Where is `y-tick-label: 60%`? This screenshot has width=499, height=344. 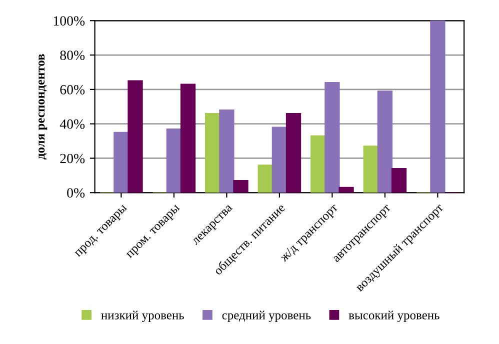
y-tick-label: 60% is located at coordinates (72, 89).